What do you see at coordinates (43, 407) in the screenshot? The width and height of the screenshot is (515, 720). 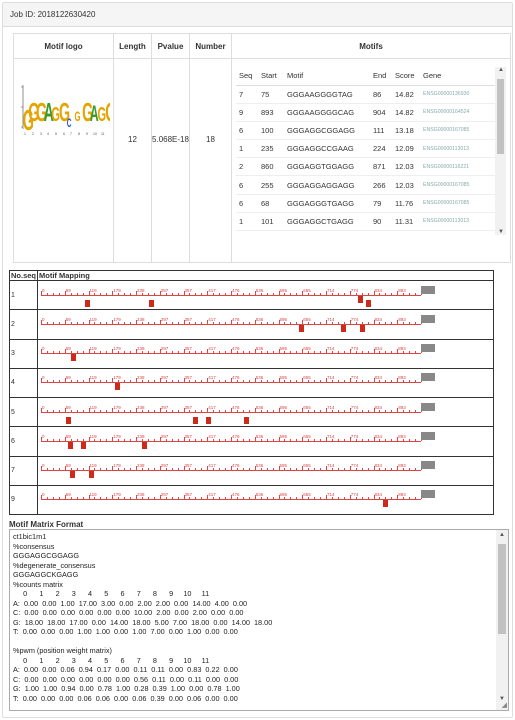 I see `ruler-tick-label: 0` at bounding box center [43, 407].